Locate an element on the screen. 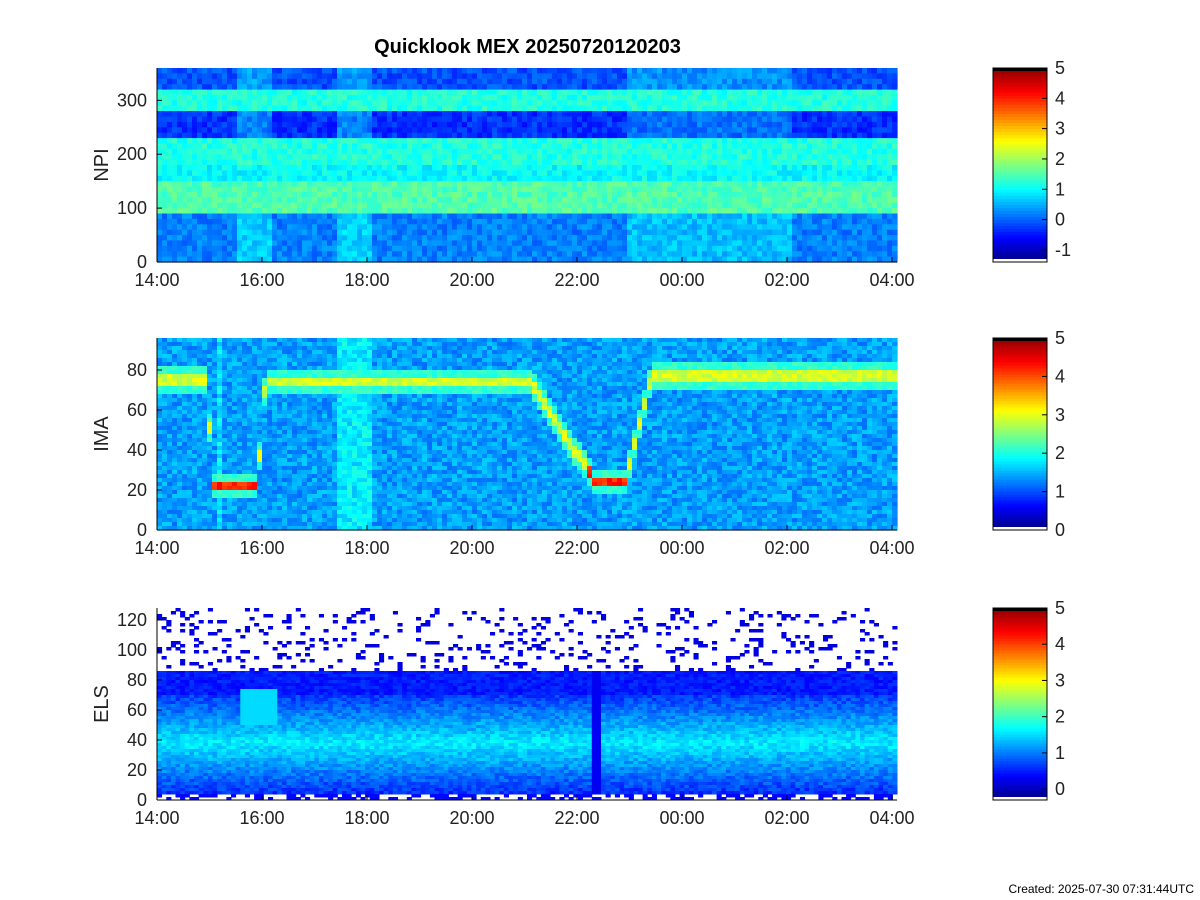 Image resolution: width=1200 pixels, height=900 pixels. y-tick-label: 200 is located at coordinates (132, 154).